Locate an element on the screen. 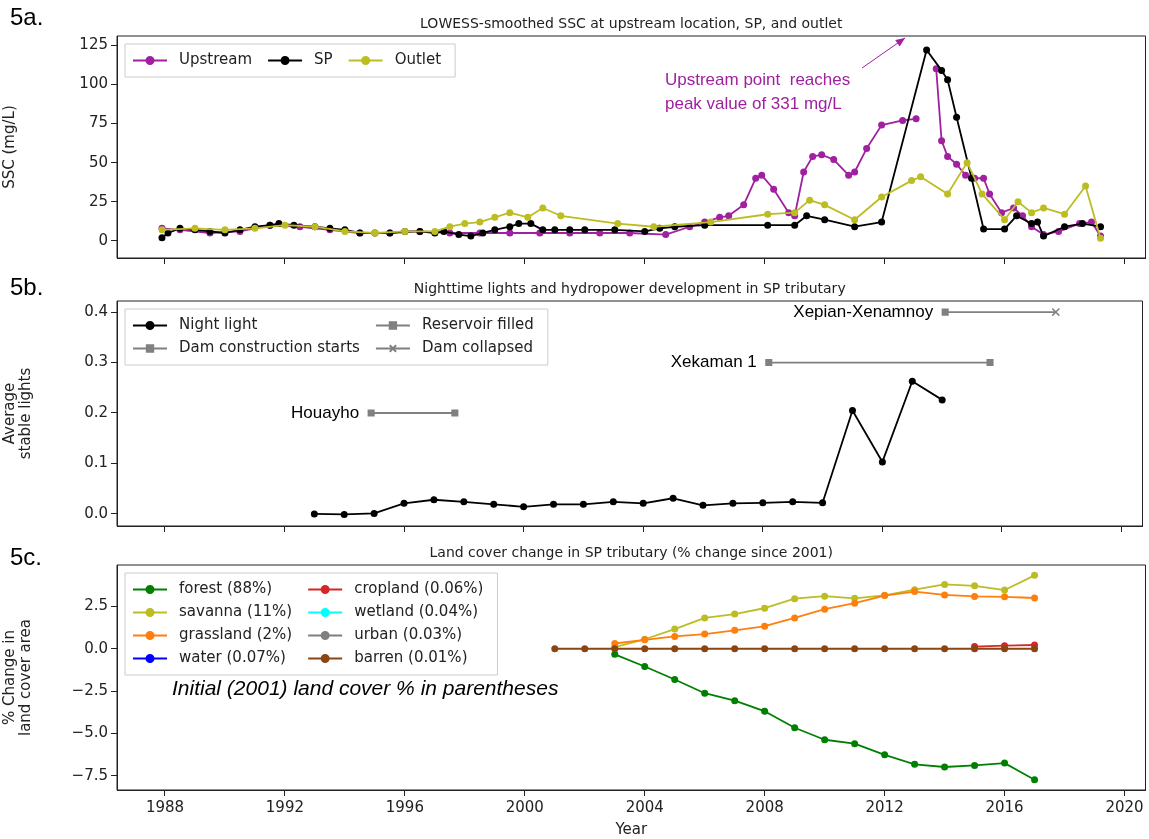  legend-label: Night light is located at coordinates (218, 324).